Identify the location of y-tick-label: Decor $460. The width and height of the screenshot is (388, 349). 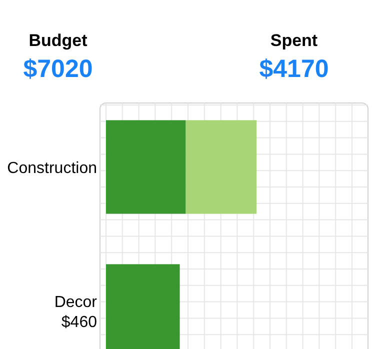
(76, 312).